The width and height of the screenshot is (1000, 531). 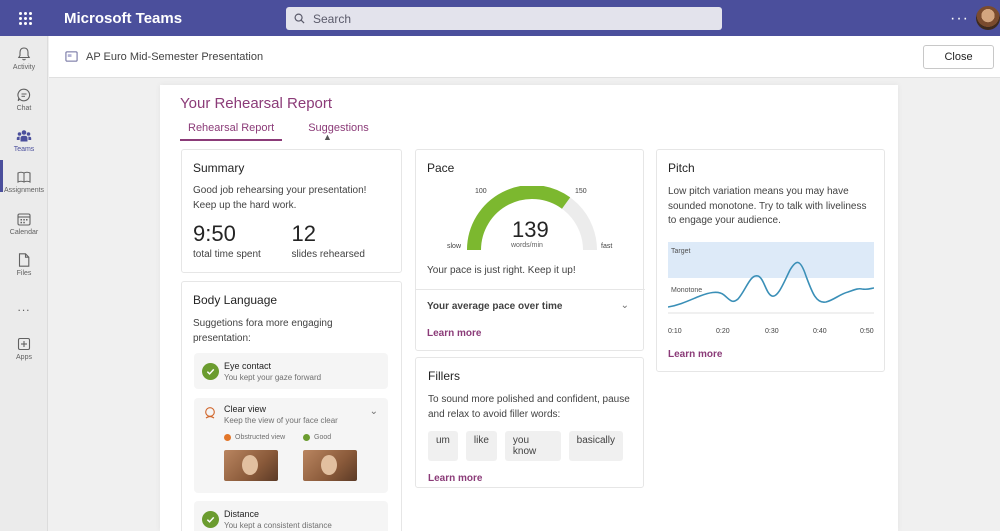 What do you see at coordinates (71, 56) in the screenshot?
I see `presentation-icon` at bounding box center [71, 56].